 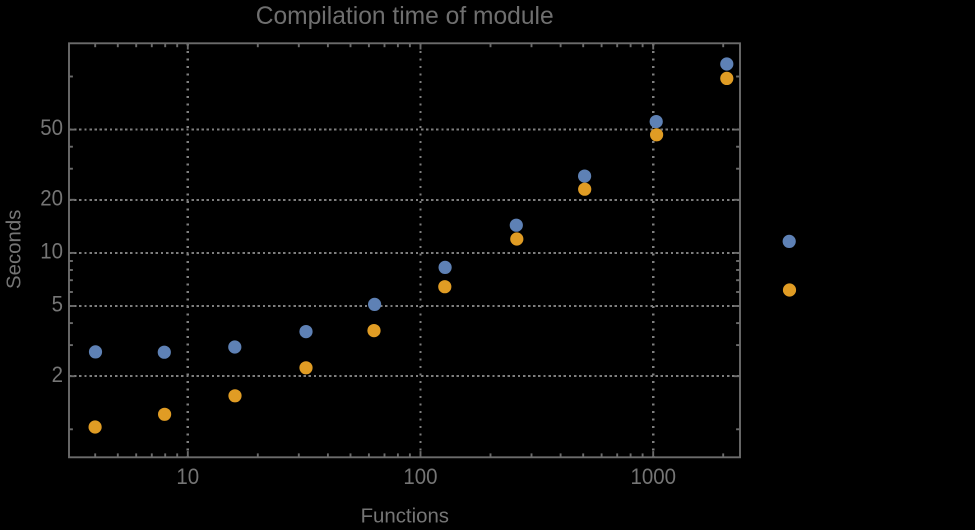 What do you see at coordinates (57, 304) in the screenshot?
I see `svg-text: 5` at bounding box center [57, 304].